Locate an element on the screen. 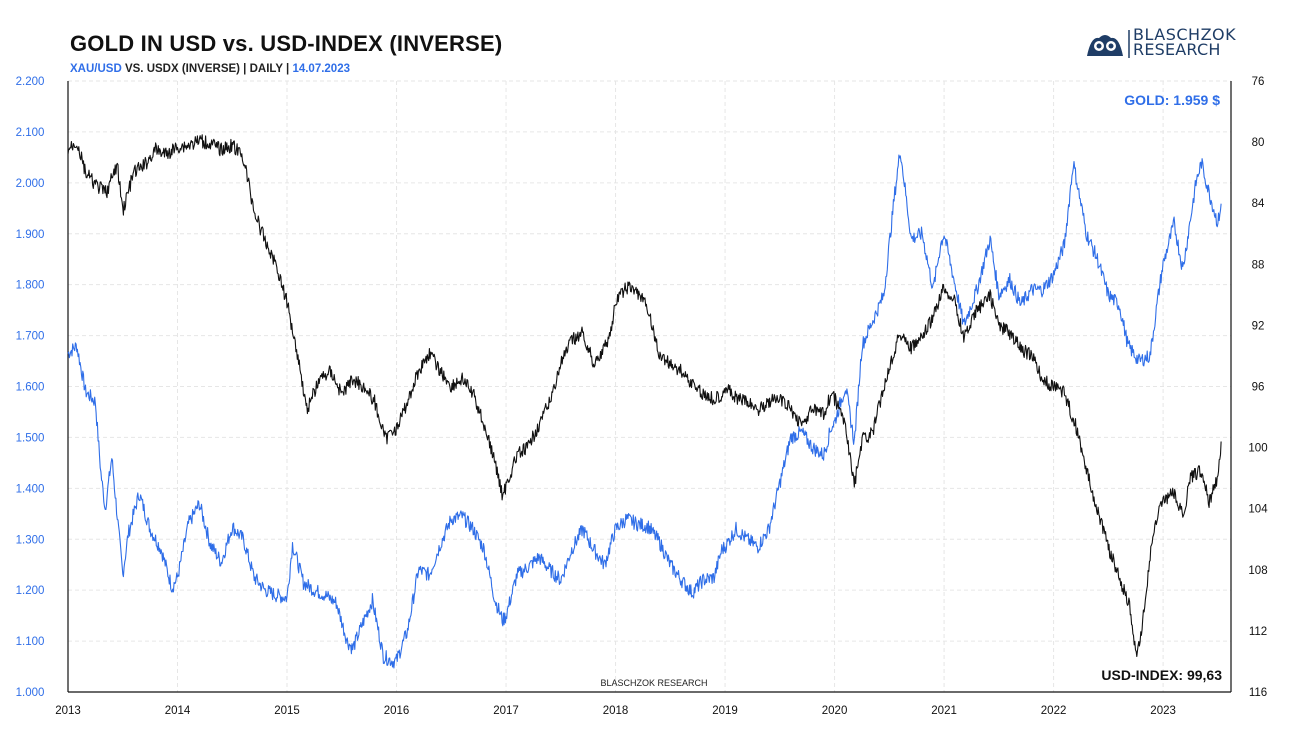  right-tick-label: 100 is located at coordinates (1257, 449).